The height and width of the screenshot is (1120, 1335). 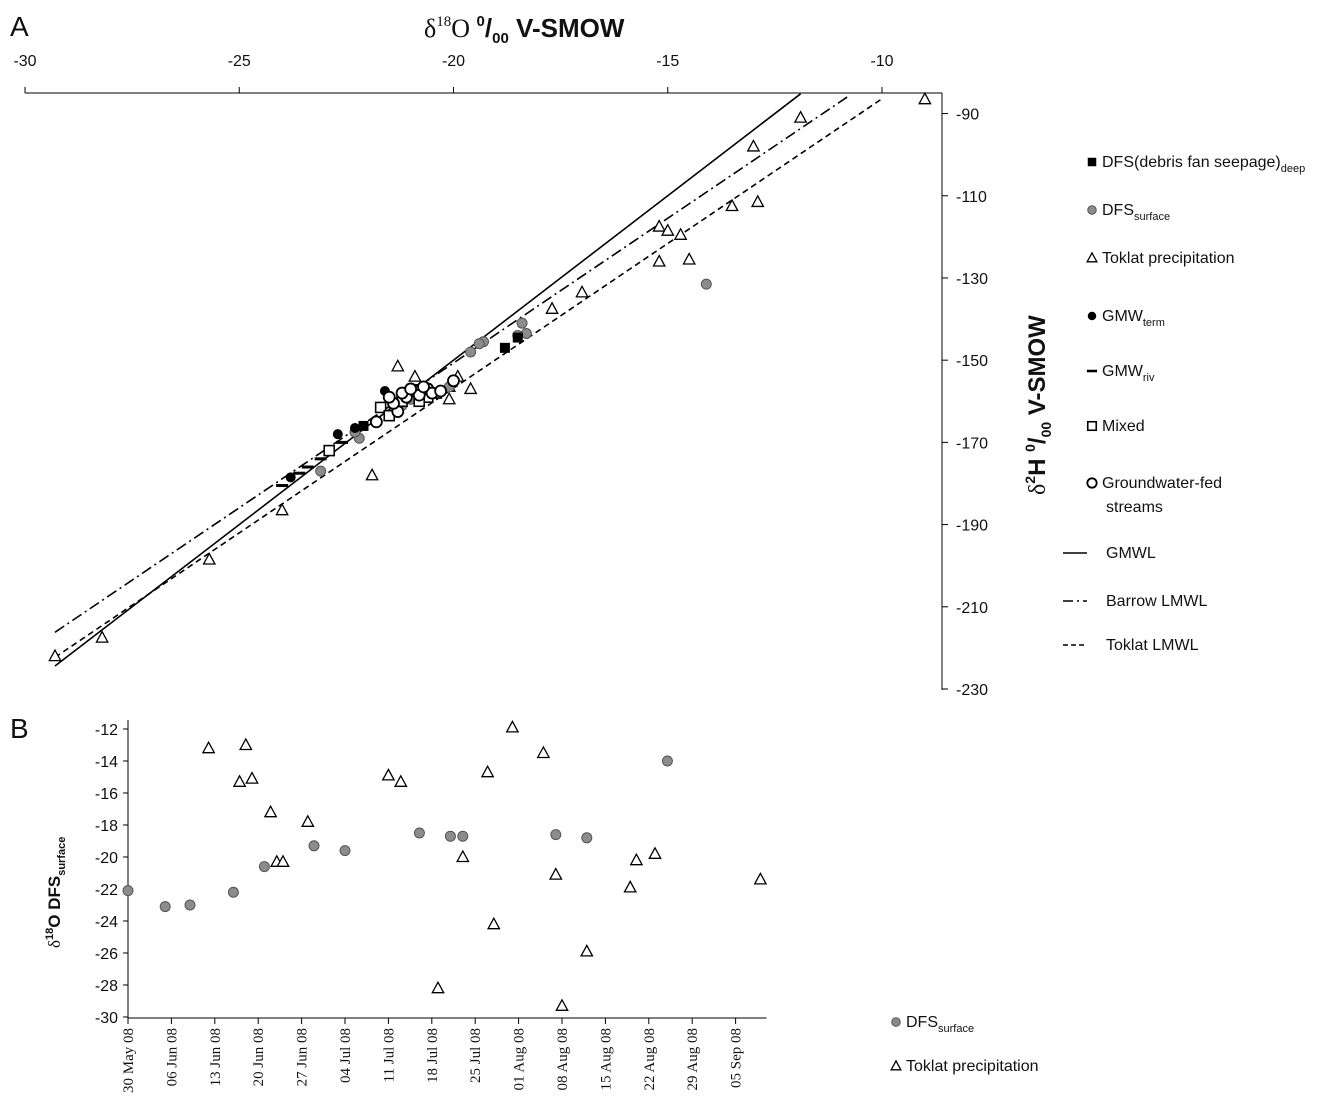 I want to click on x-title-permil-slash: /, so click(x=488, y=28).